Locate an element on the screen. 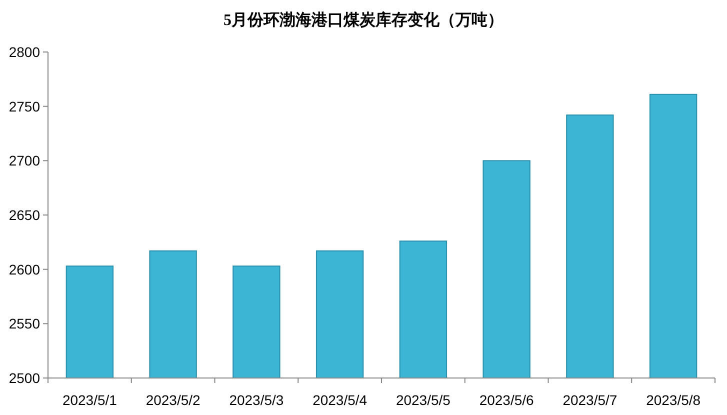  y-tick-label: 2750 is located at coordinates (24, 106).